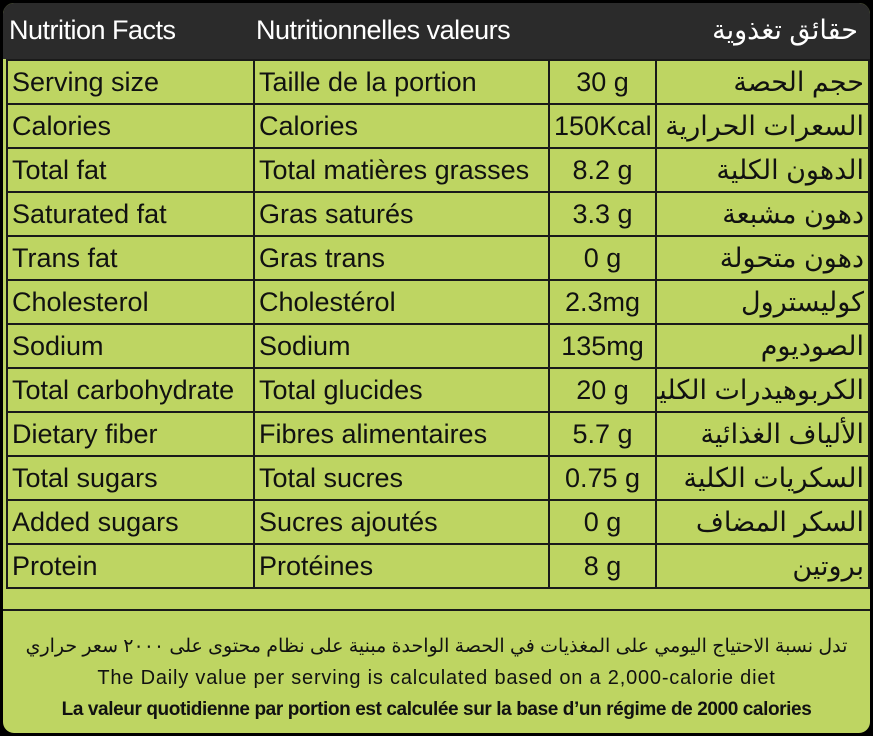 Image resolution: width=873 pixels, height=736 pixels. What do you see at coordinates (130, 522) in the screenshot?
I see `nutrient-name-english: Added sugars` at bounding box center [130, 522].